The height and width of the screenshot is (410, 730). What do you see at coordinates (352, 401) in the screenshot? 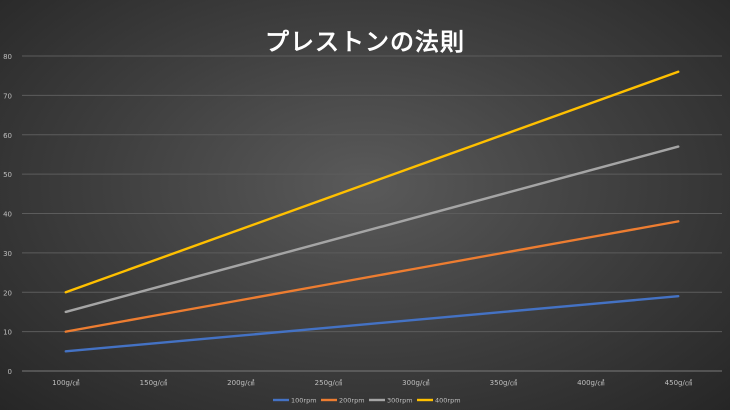
I see `legend-label: 200rpm` at bounding box center [352, 401].